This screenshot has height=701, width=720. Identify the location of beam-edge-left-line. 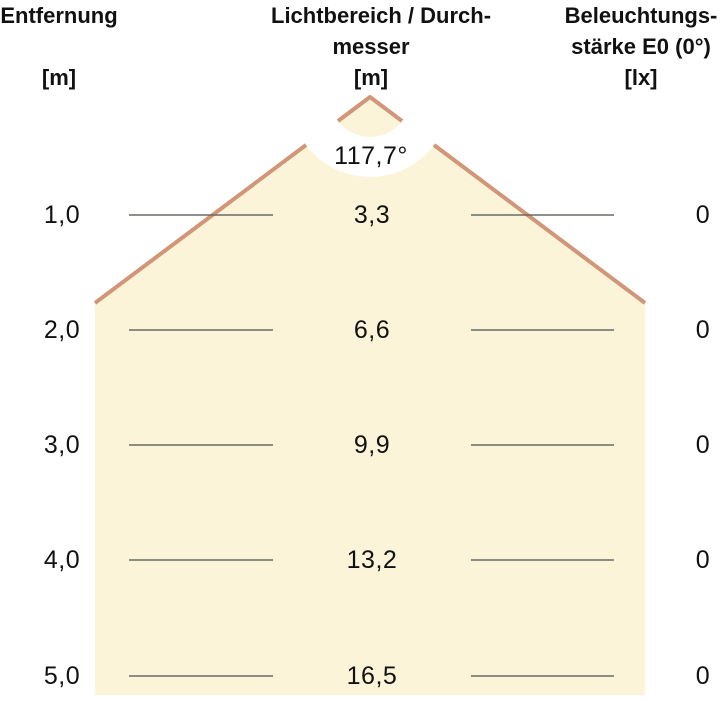
(200, 224).